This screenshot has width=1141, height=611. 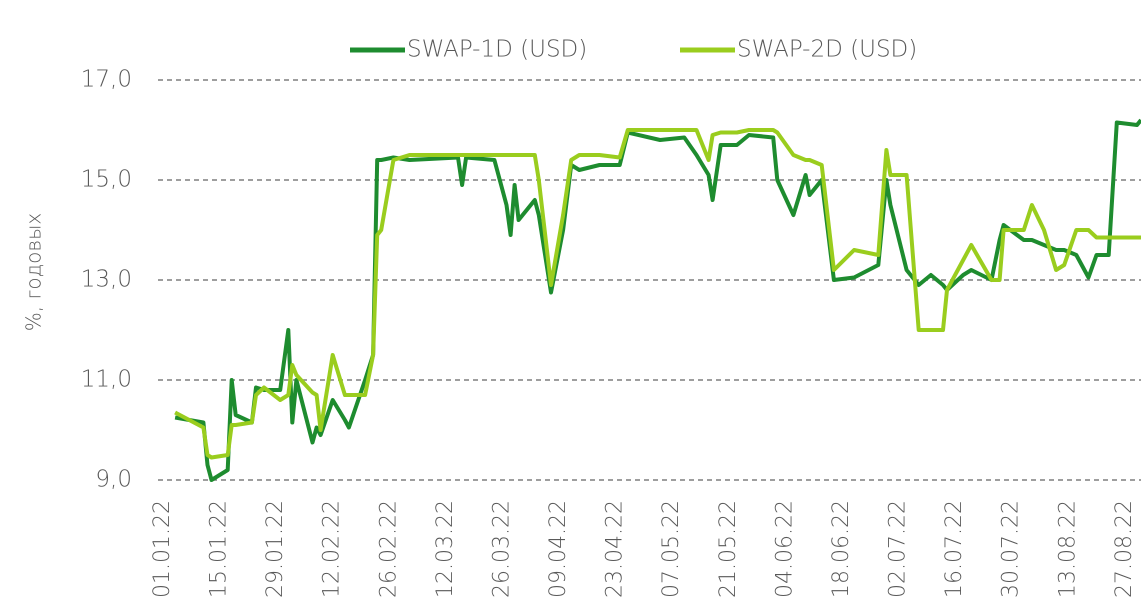 I want to click on x-tick-label: 29.01.22, so click(x=275, y=549).